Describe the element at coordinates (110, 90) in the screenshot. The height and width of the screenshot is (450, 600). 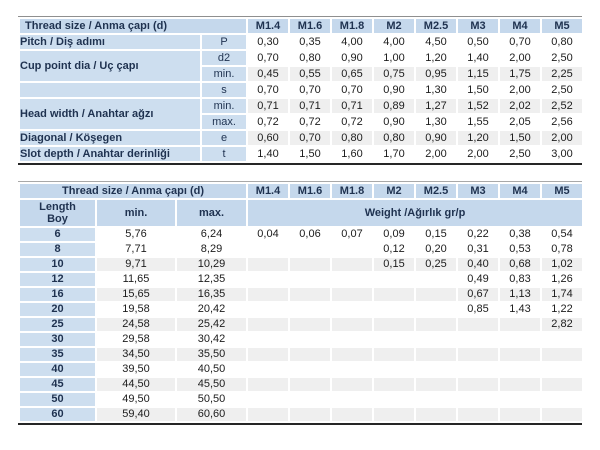
I see `row-label-cell` at that location.